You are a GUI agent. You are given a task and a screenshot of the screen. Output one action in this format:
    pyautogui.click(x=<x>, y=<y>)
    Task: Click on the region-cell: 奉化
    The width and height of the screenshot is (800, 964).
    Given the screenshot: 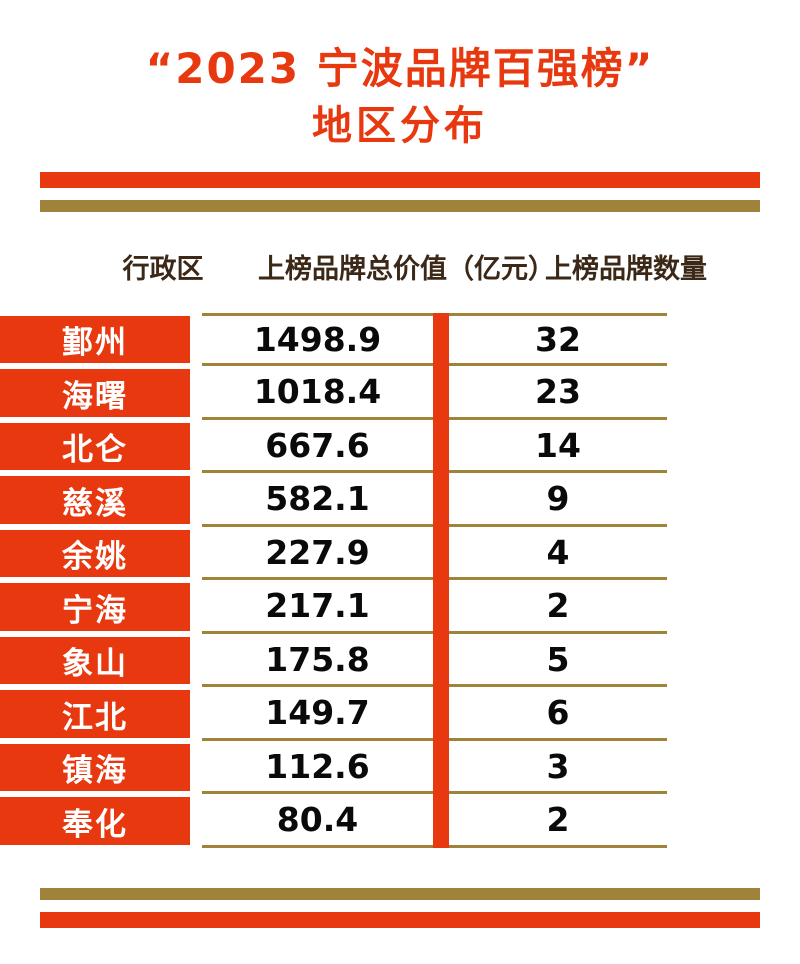 What is the action you would take?
    pyautogui.click(x=95, y=821)
    